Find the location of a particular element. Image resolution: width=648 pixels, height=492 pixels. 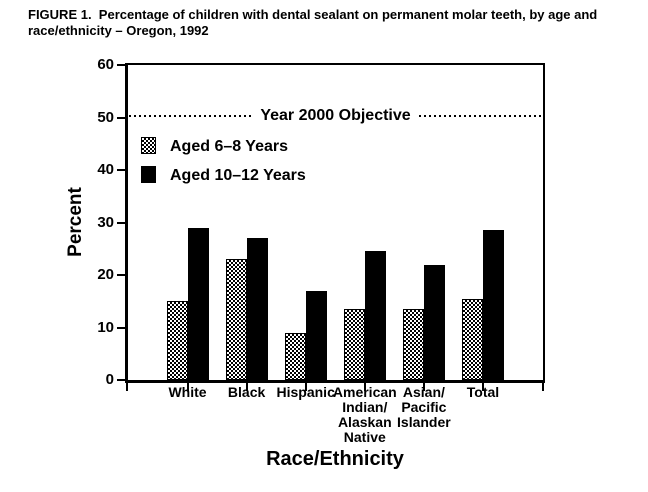

x-category-label: White is located at coordinates (187, 392).